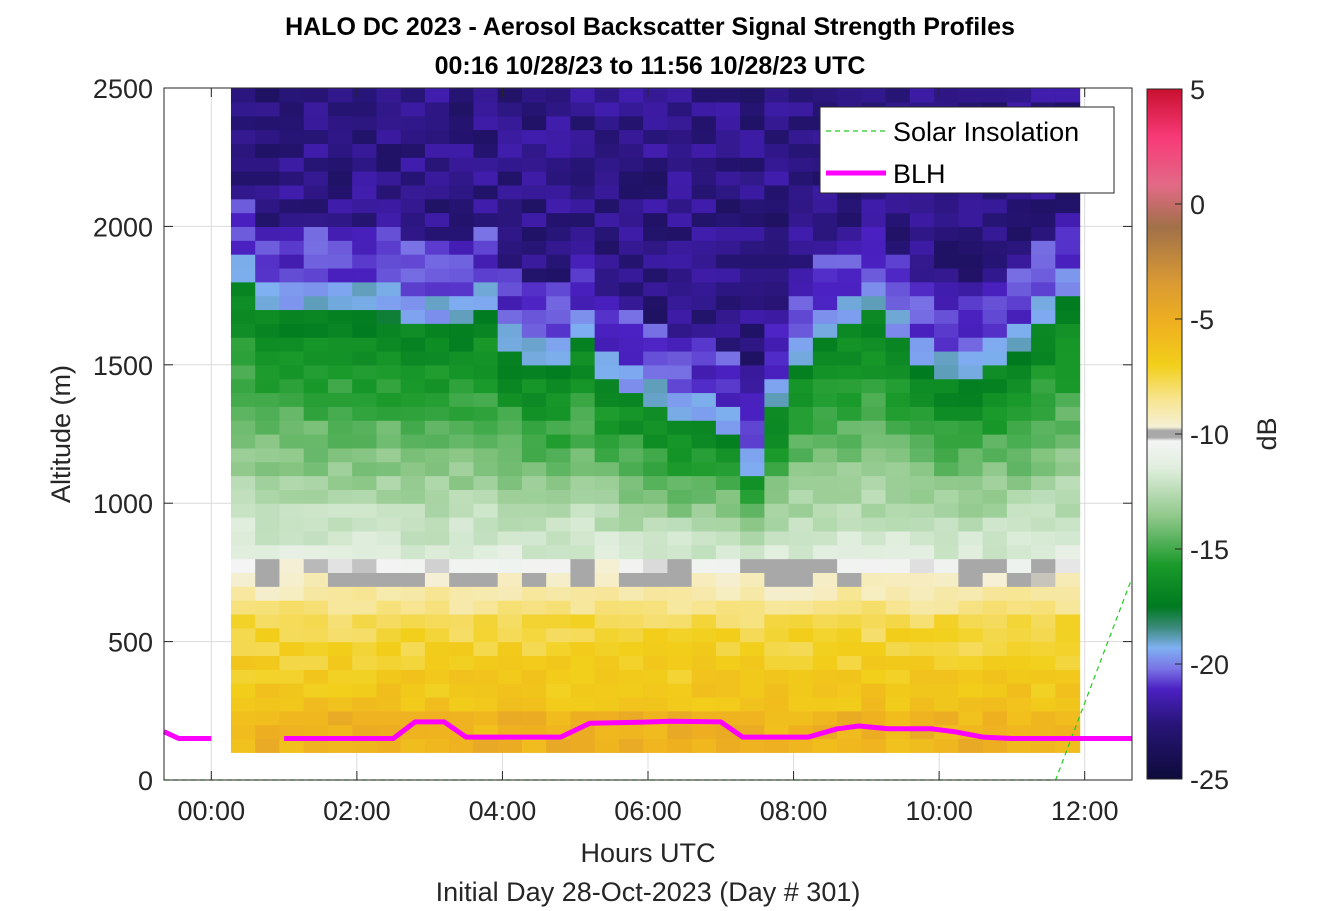 This screenshot has height=911, width=1343. Describe the element at coordinates (1085, 811) in the screenshot. I see `x-tick-label: 12:00` at that location.